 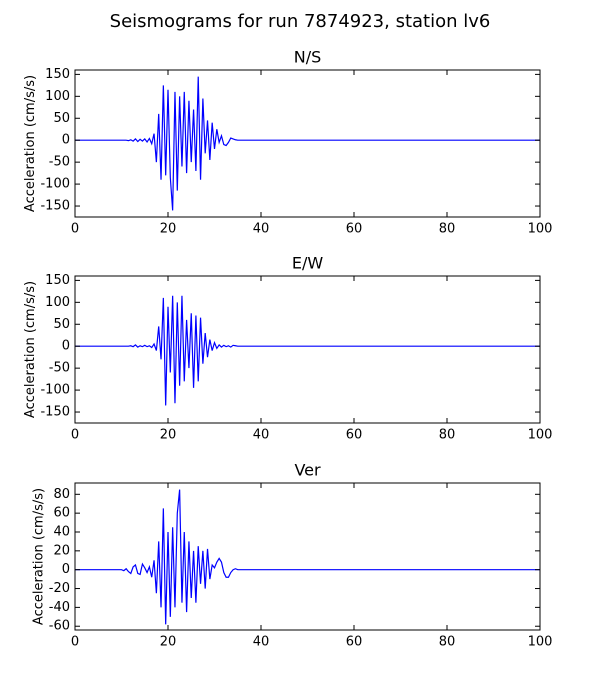 I want to click on subplot-title: N/S, so click(x=308, y=57).